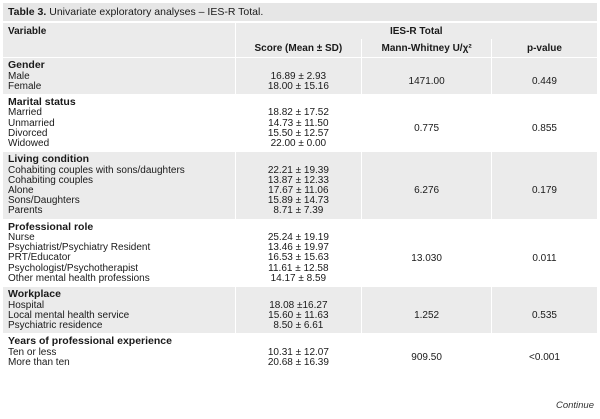  I want to click on category-title: Workplace, so click(34, 294).